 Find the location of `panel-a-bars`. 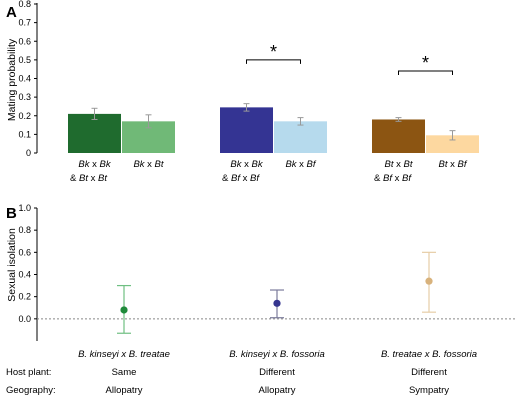

panel-a-bars is located at coordinates (273, 128).